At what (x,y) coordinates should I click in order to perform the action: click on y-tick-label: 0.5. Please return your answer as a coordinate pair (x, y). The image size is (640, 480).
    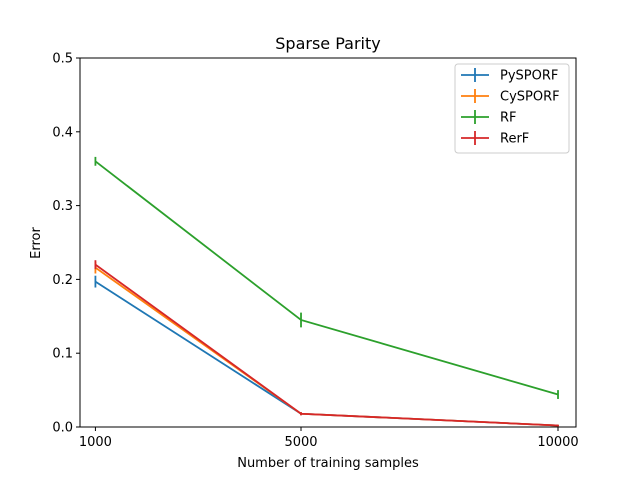
    Looking at the image, I should click on (62, 59).